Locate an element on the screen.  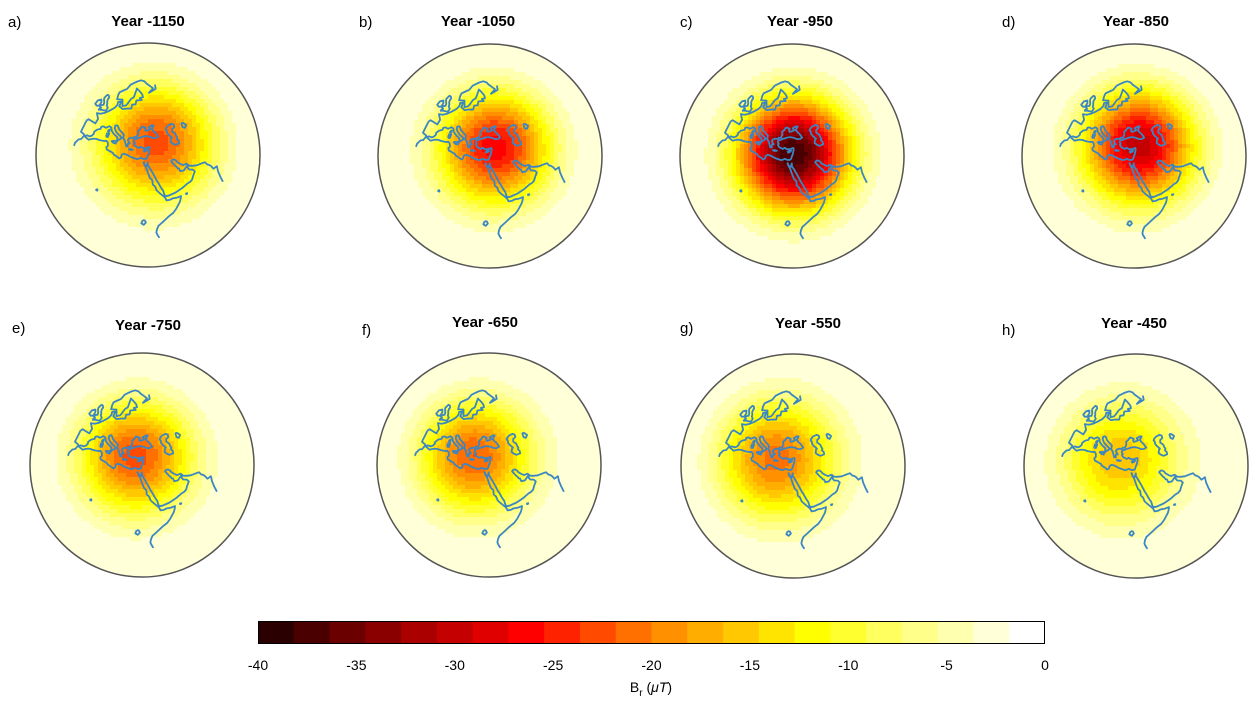
colorbar-tick-label: -20 is located at coordinates (651, 665).